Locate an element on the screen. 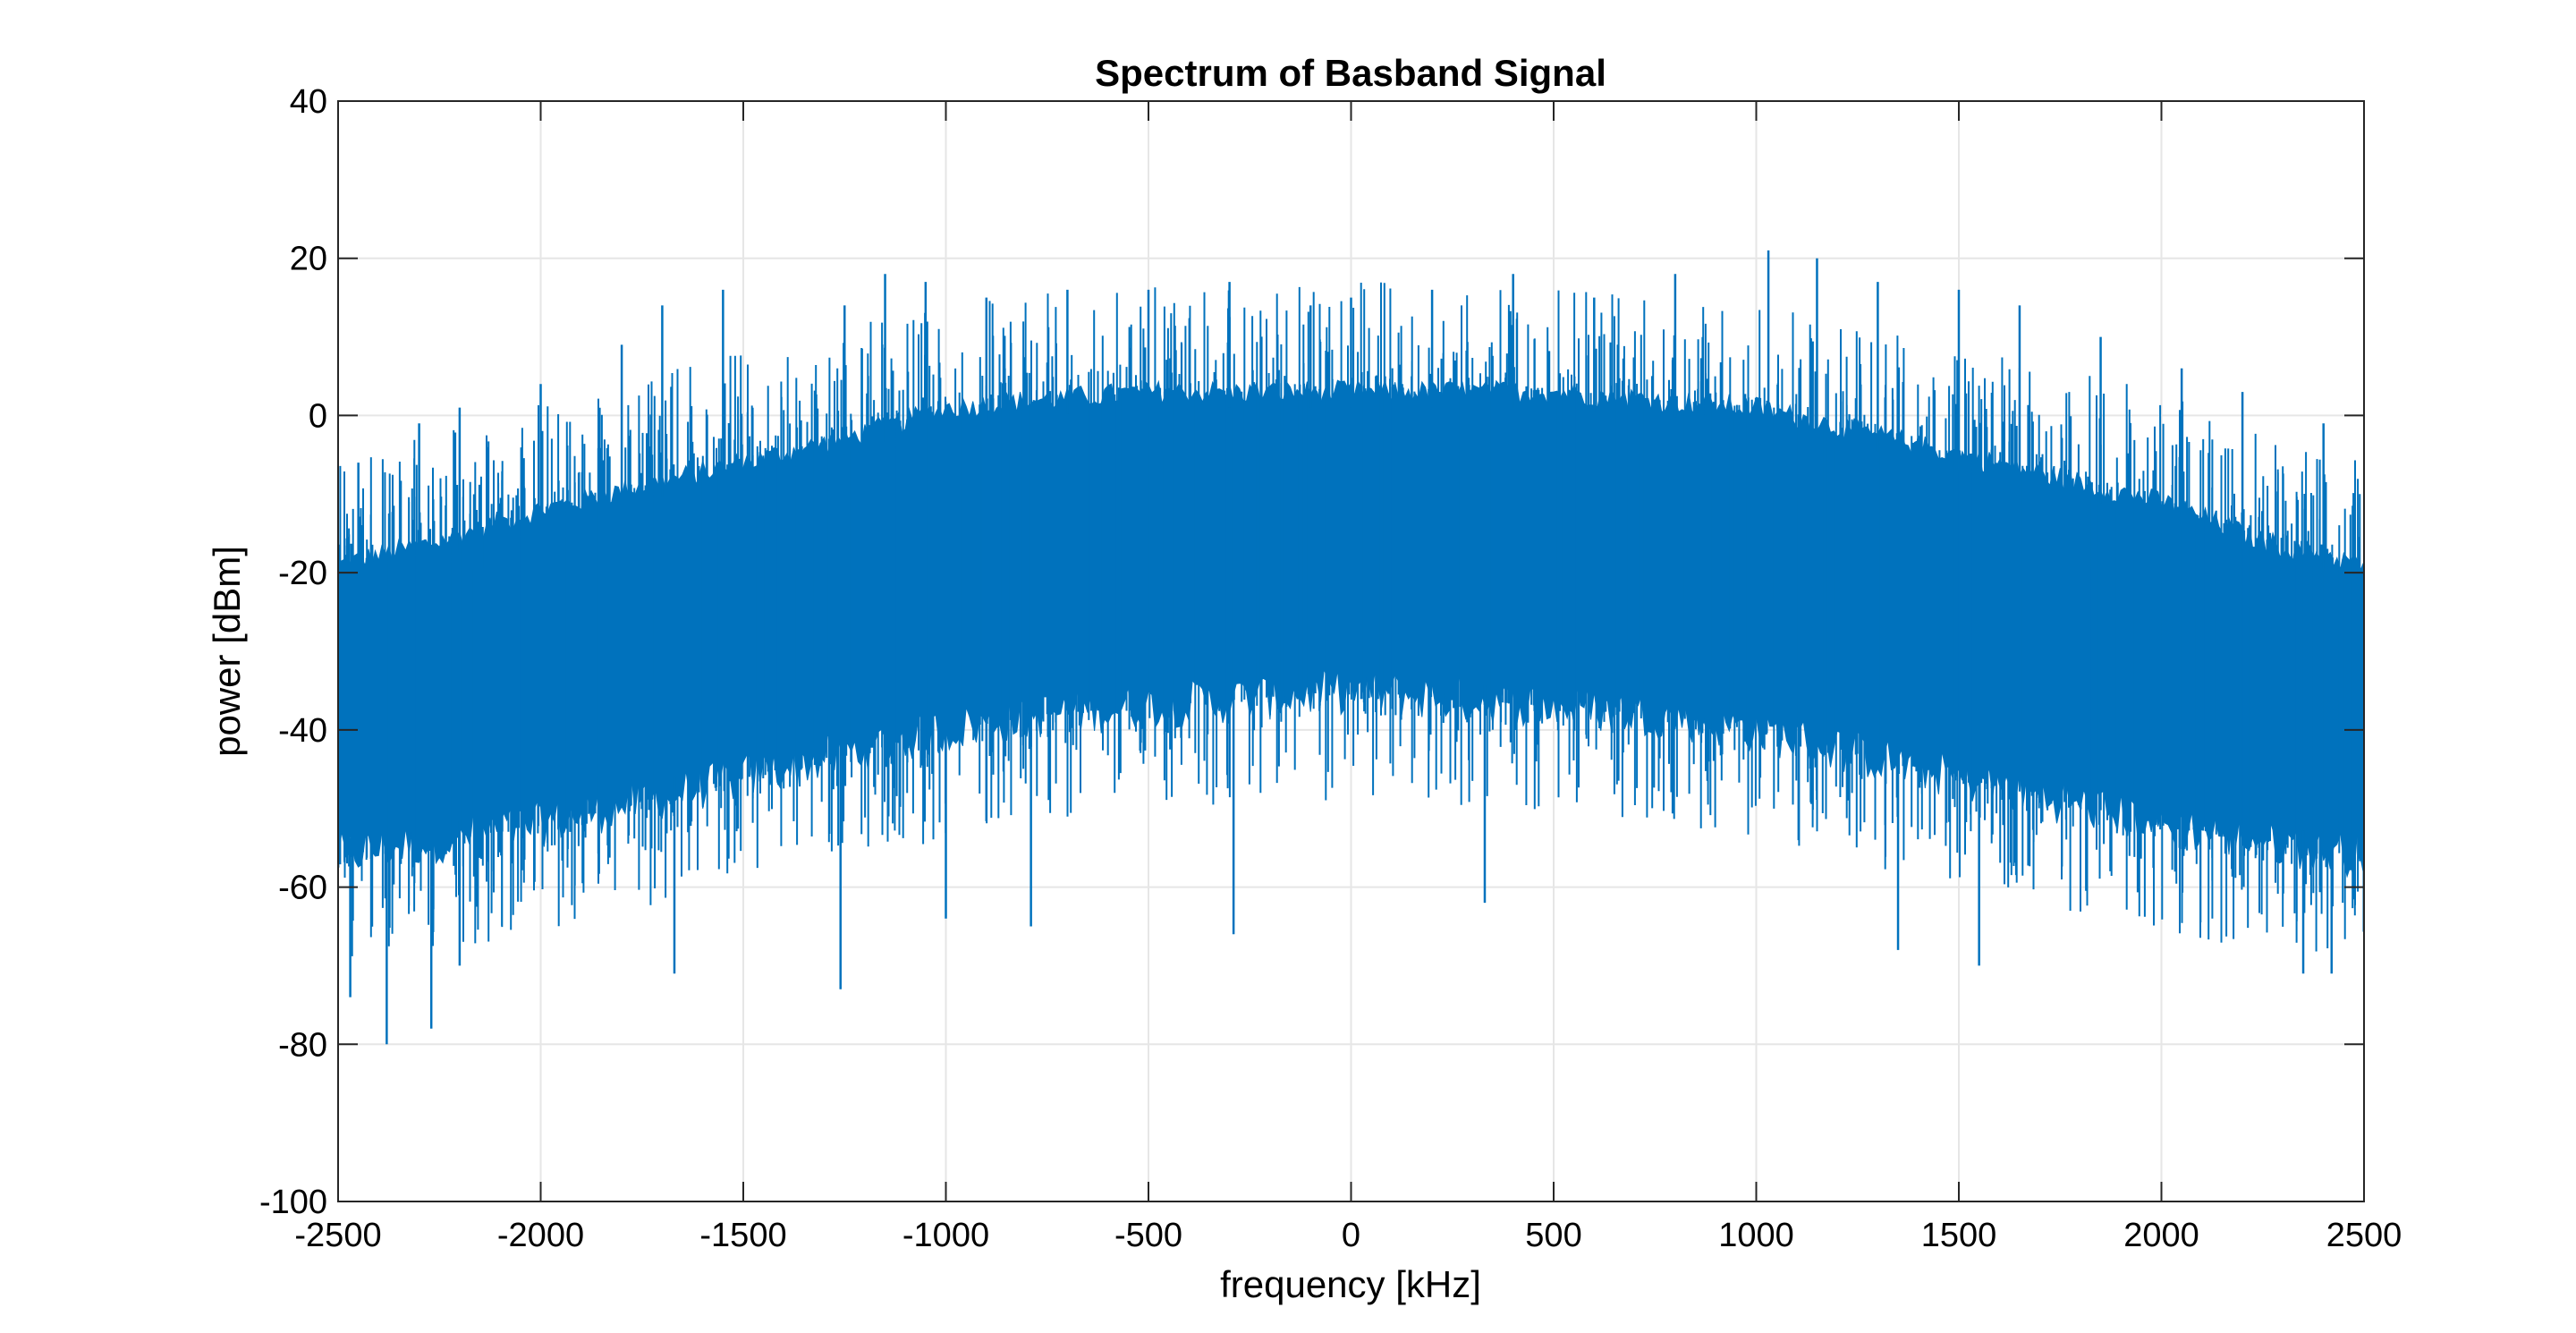 The image size is (2576, 1333). y-tick-label: -40 is located at coordinates (302, 731).